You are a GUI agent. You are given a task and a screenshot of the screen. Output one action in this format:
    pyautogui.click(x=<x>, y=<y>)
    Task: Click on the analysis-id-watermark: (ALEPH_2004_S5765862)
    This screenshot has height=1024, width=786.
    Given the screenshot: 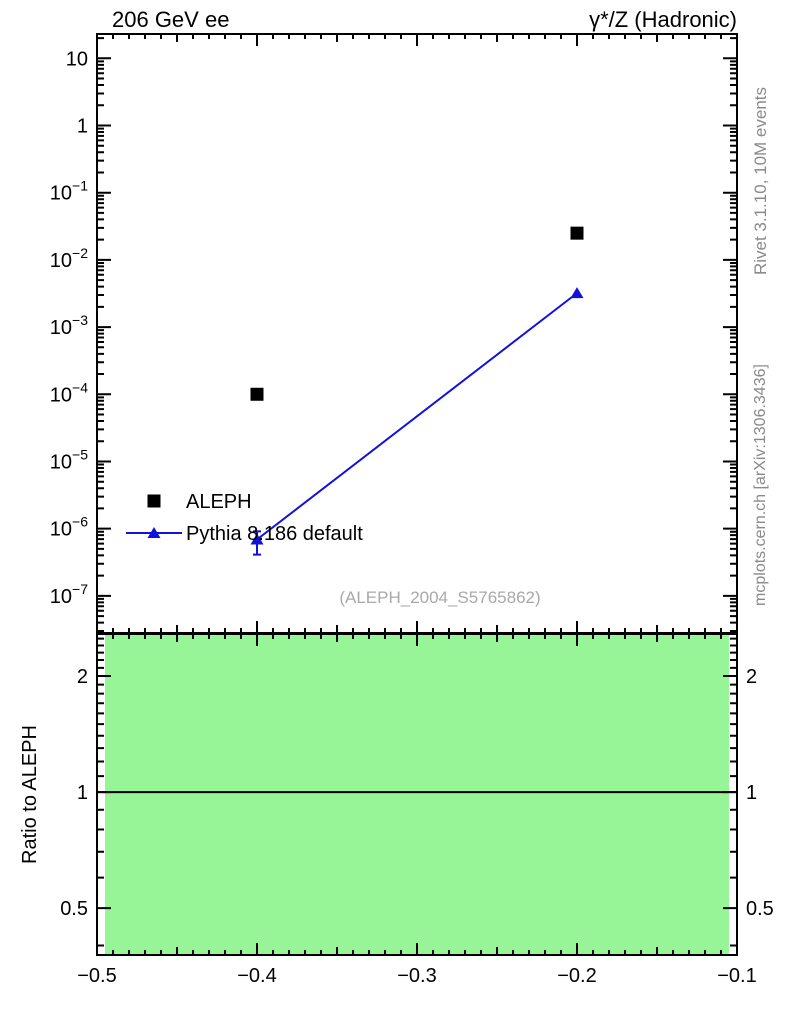 What is the action you would take?
    pyautogui.click(x=440, y=597)
    